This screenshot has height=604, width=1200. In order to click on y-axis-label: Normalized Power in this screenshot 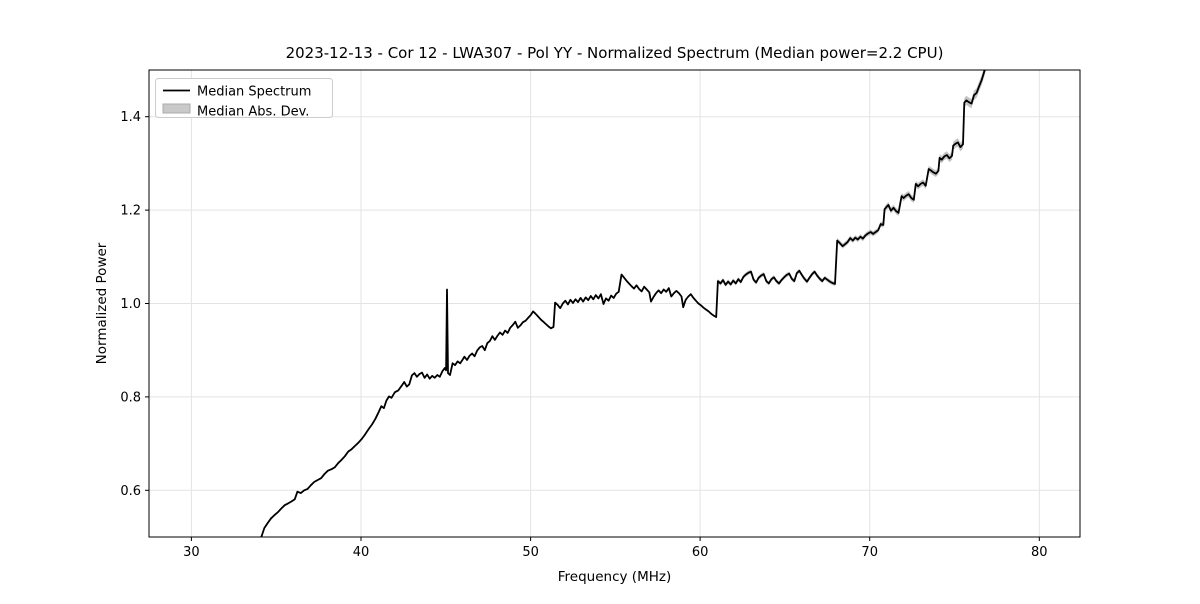, I will do `click(102, 303)`.